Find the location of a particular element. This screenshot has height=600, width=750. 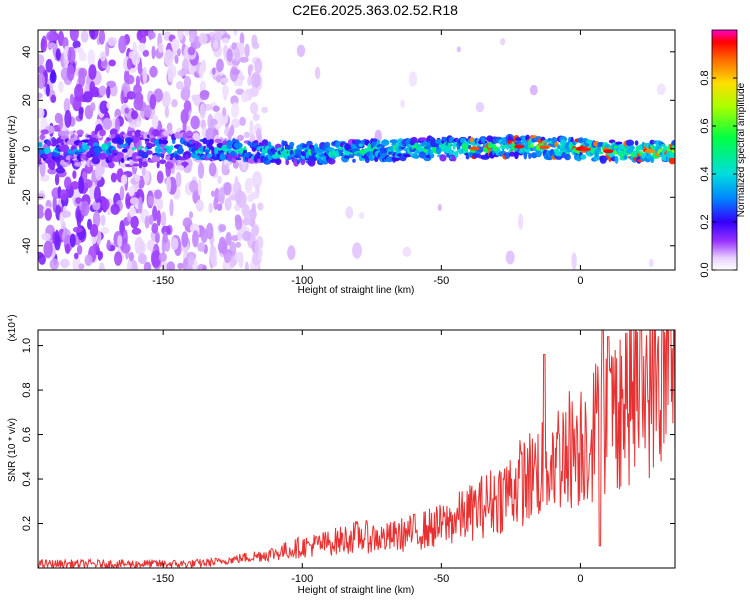

chart-title: C2E6.2025.363.02.52.R18 is located at coordinates (375, 10).